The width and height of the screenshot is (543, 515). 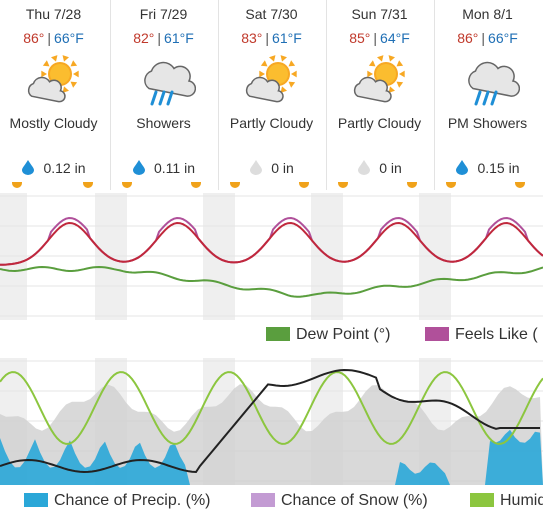 What do you see at coordinates (395, 38) in the screenshot?
I see `low-temp: 64°F` at bounding box center [395, 38].